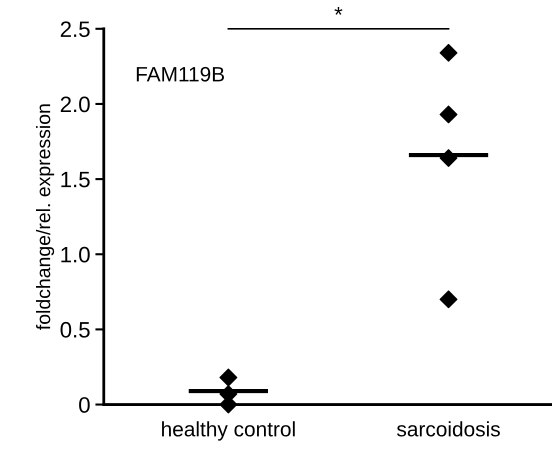  Describe the element at coordinates (228, 431) in the screenshot. I see `x-tick-label: healthy control` at that location.